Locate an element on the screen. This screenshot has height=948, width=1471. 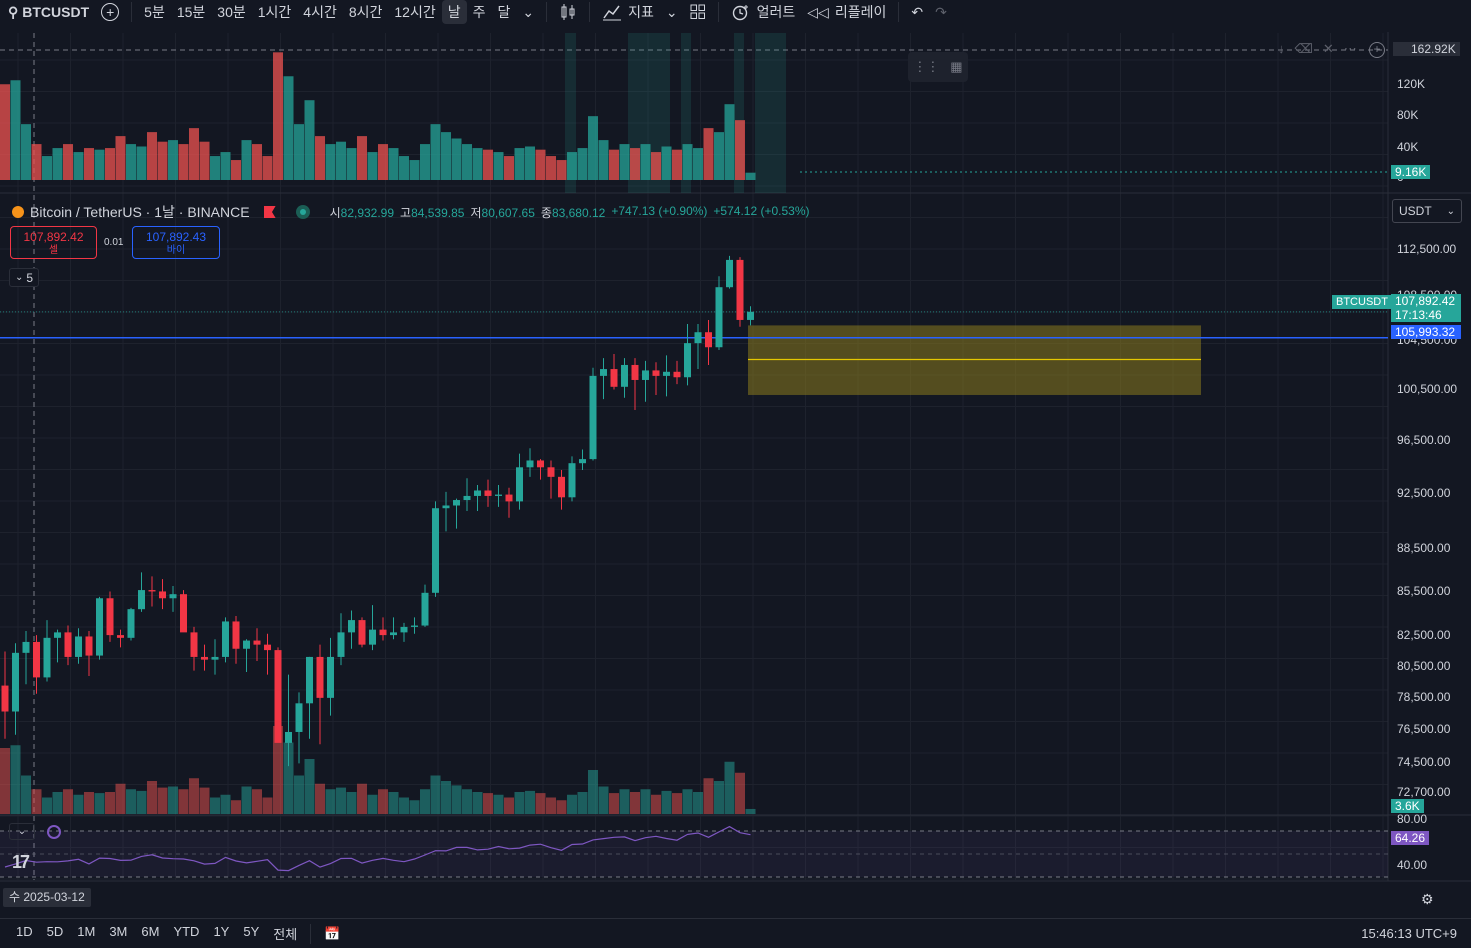
visibility-icon is located at coordinates (302, 212).